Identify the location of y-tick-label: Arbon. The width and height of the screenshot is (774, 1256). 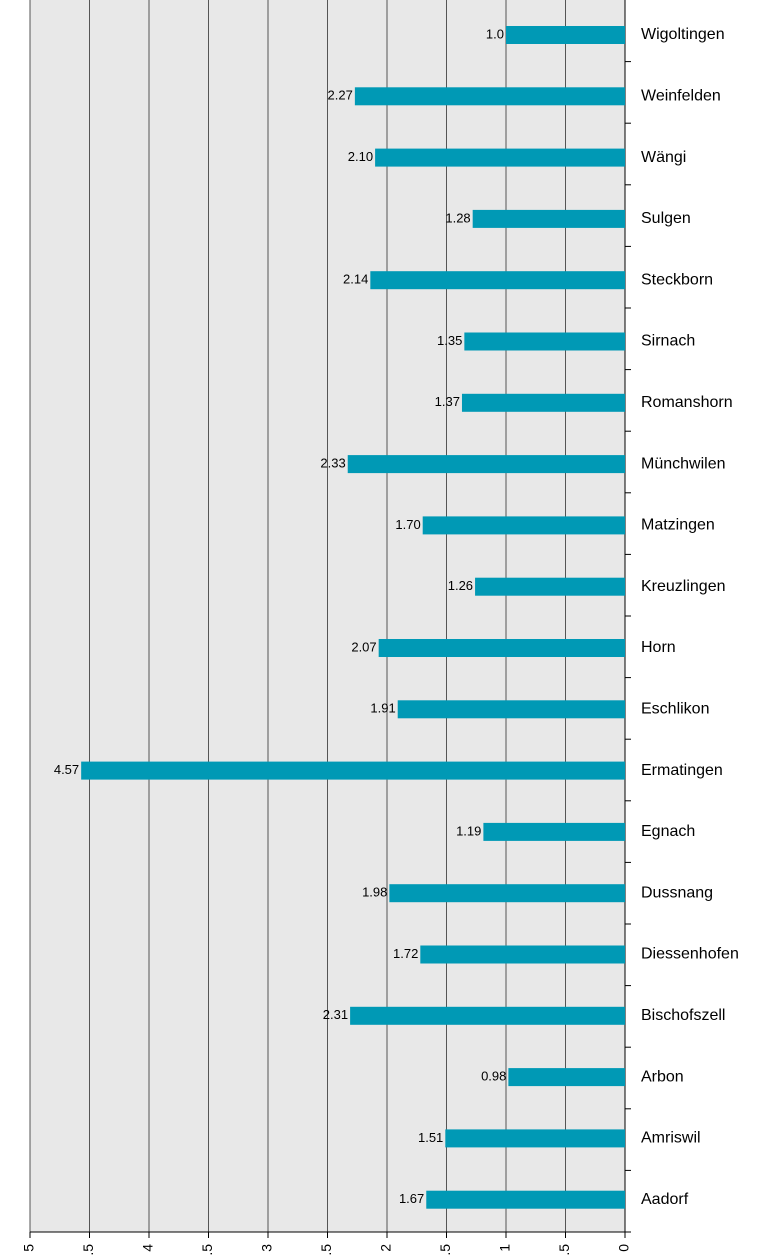
(662, 1076).